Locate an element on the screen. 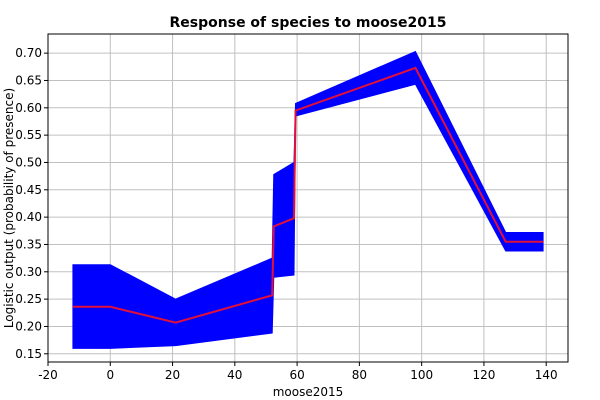 This screenshot has width=600, height=400. x-tick-label: 60 is located at coordinates (296, 375).